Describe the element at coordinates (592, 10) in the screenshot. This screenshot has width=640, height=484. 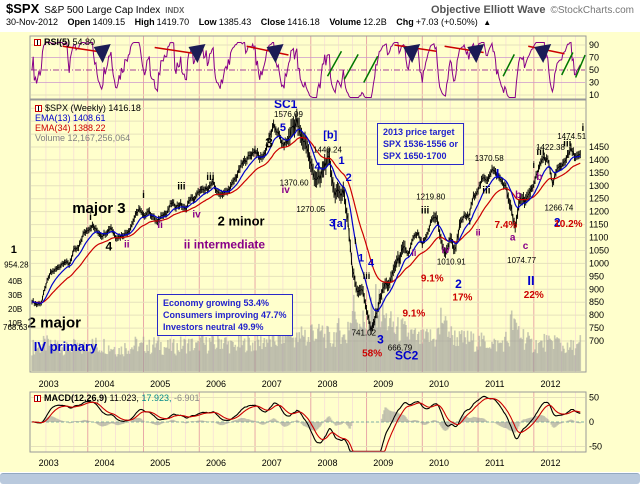
I see `copyright-label: ©StockCharts.com` at that location.